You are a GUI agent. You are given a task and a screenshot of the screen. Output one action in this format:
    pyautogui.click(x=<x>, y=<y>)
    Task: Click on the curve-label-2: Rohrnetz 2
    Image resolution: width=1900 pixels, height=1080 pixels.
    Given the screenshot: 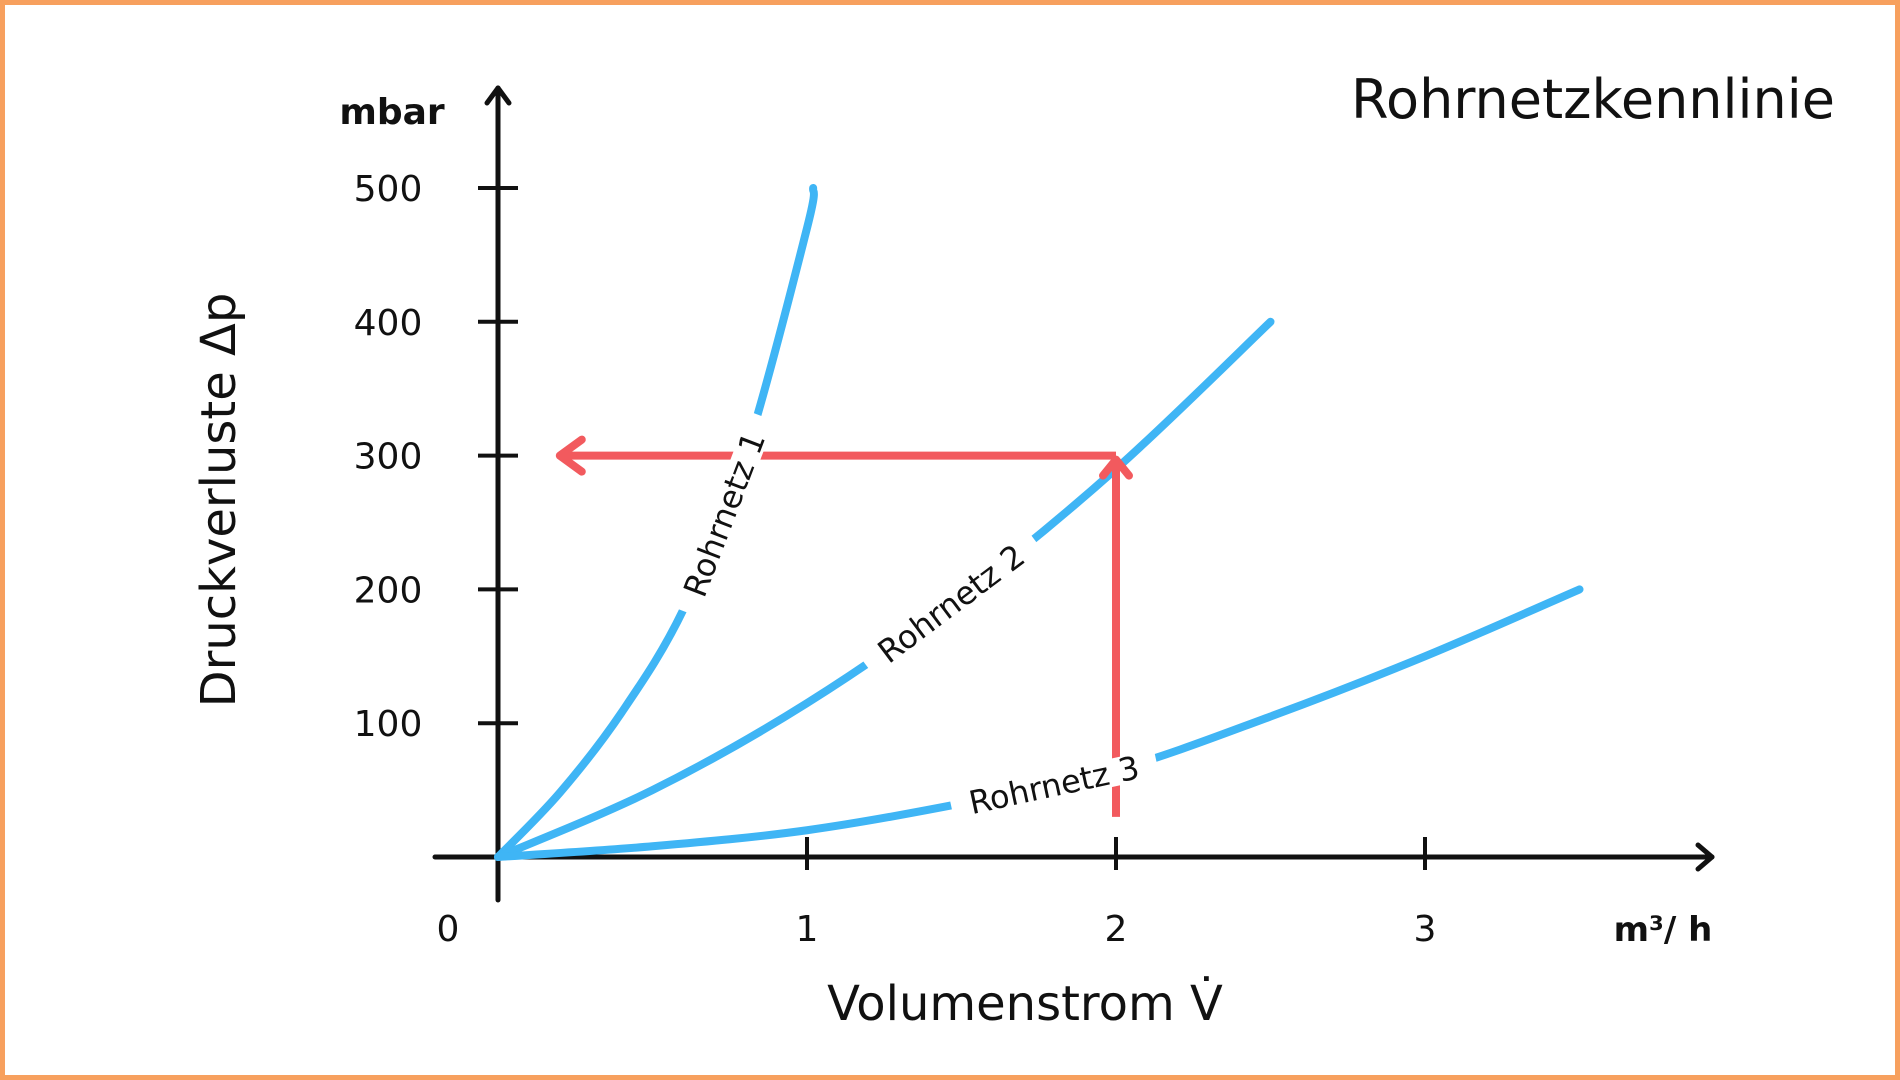 What is the action you would take?
    pyautogui.click(x=951, y=604)
    